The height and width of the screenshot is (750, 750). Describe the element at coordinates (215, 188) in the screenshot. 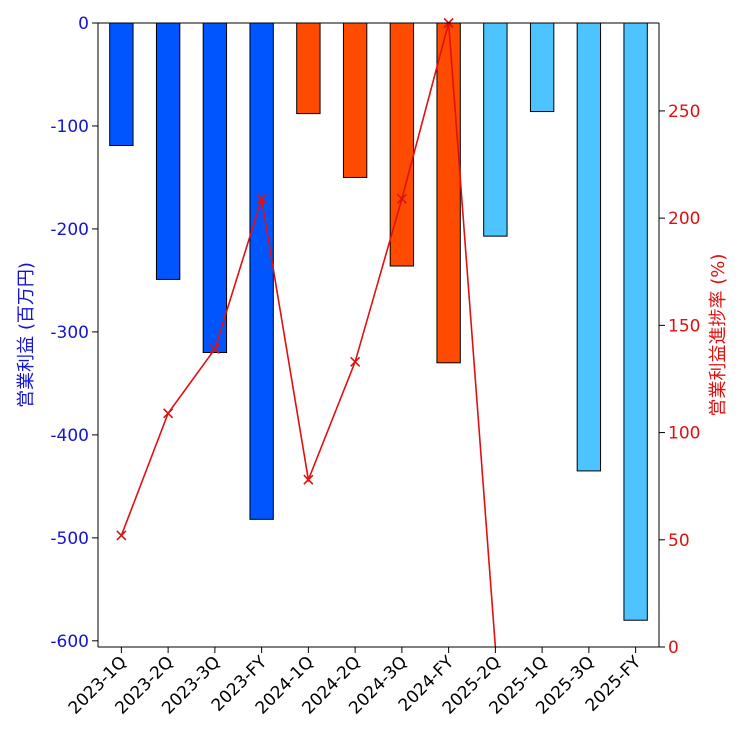

I see `bar-2023-3Q` at that location.